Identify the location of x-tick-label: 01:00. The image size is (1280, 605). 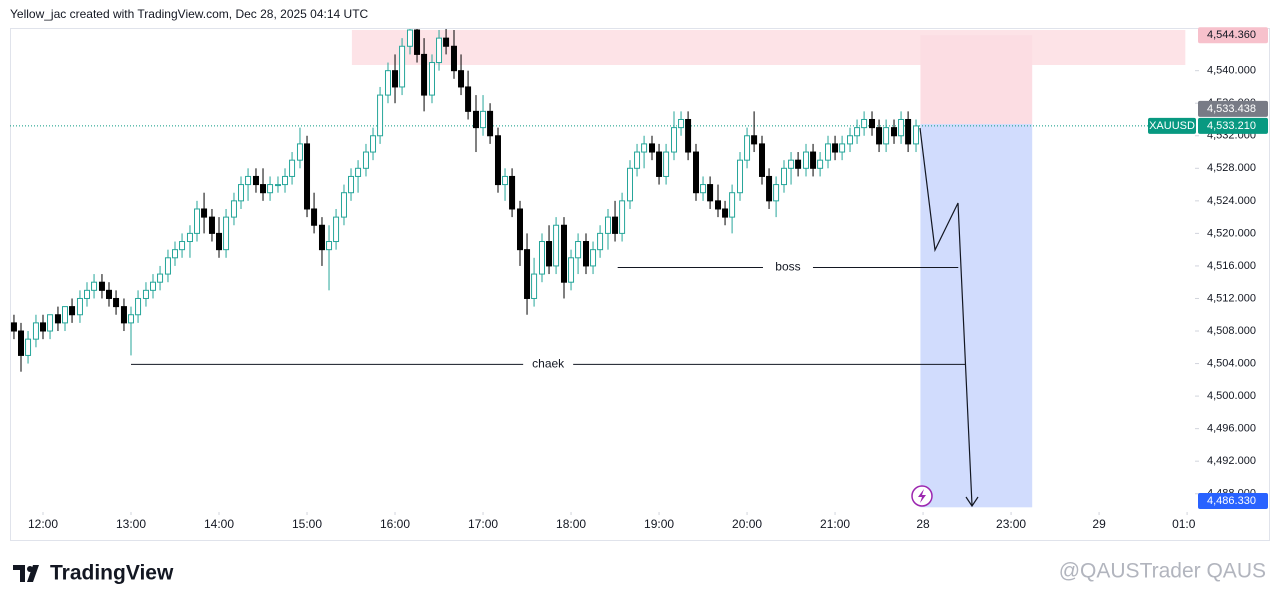
(1187, 524).